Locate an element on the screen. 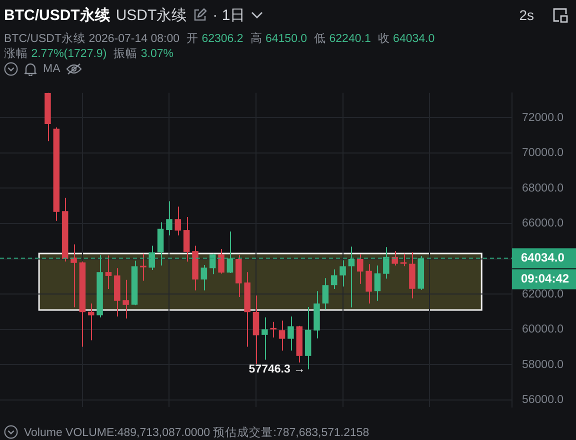  y-tick-label: 62000.0 is located at coordinates (543, 294).